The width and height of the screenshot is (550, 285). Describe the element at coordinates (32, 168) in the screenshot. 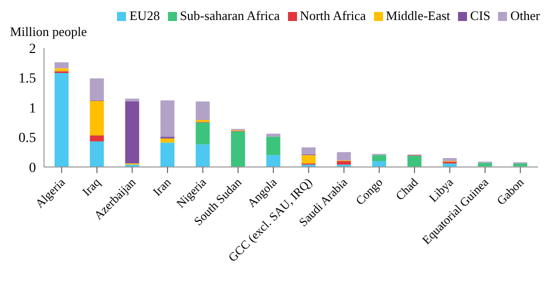

I see `y-tick-label: 0` at that location.